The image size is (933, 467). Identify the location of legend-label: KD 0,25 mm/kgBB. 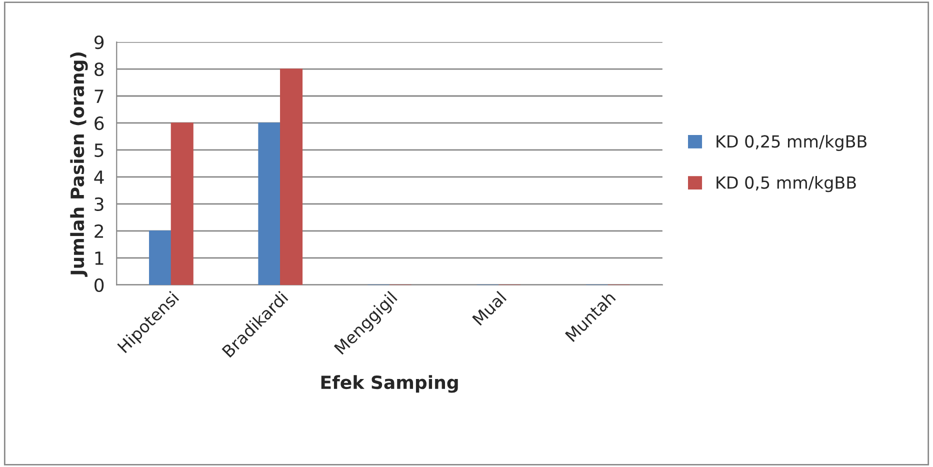
(791, 142).